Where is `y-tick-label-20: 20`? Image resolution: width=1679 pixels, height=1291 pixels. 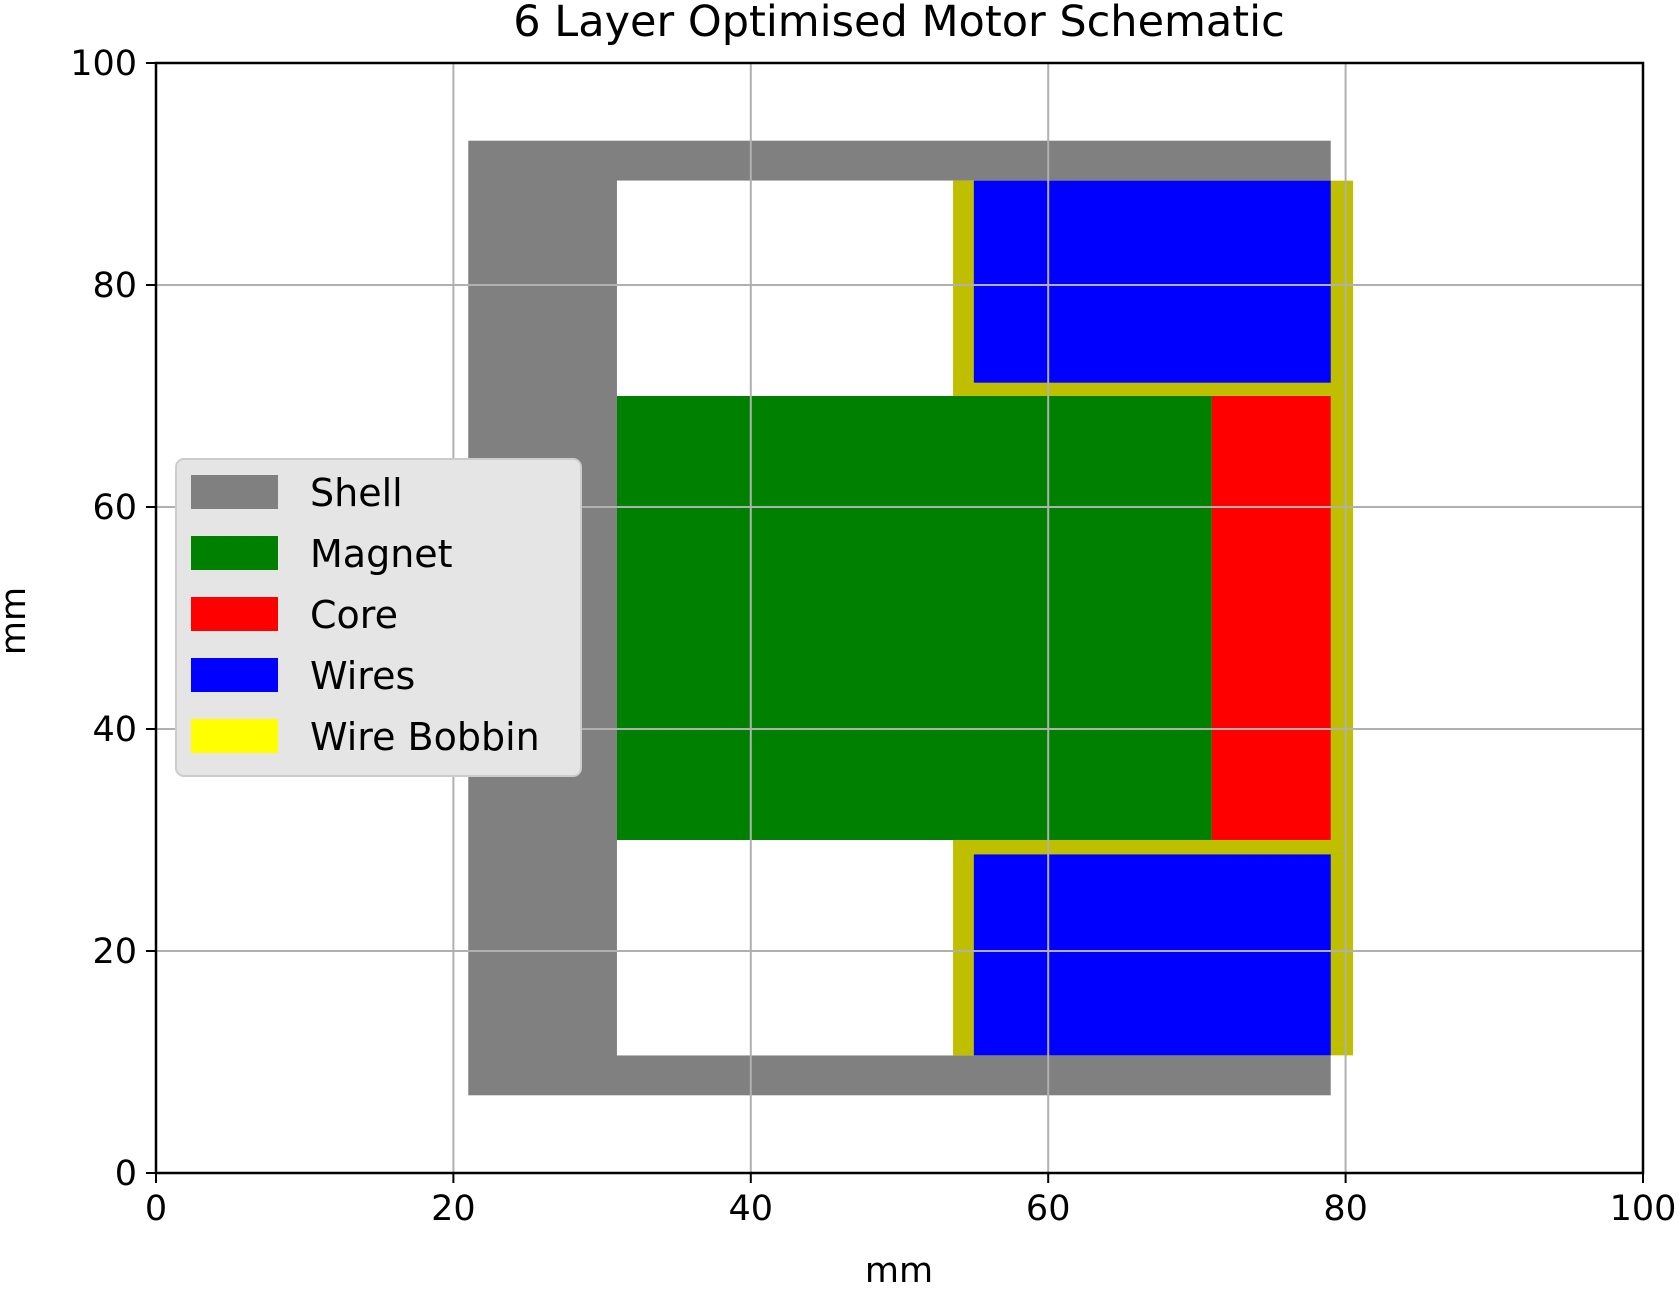
y-tick-label-20: 20 is located at coordinates (114, 952).